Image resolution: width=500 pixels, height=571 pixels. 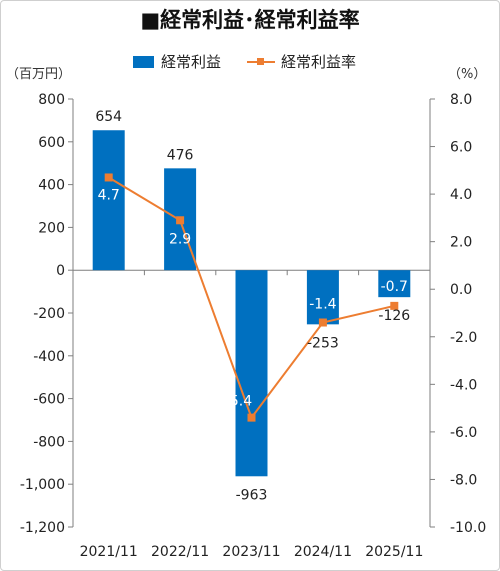 I want to click on left-axis-tick-label: -200, so click(x=49, y=314).